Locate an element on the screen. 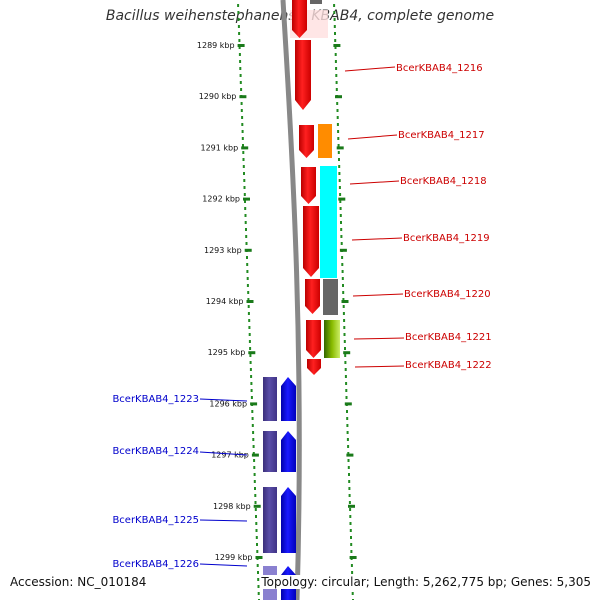  gene-label-1224: BcerKBAB4_1224 is located at coordinates (155, 451).